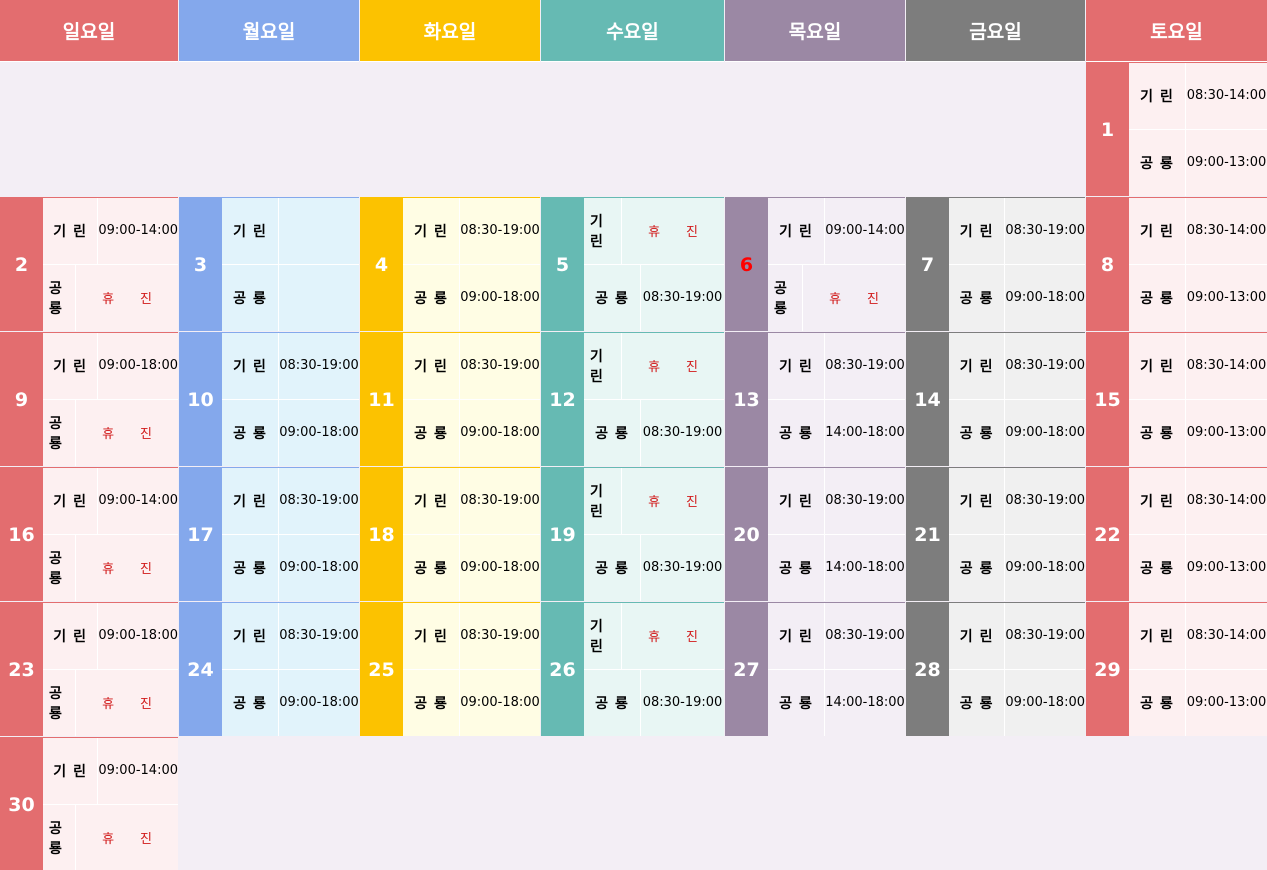 The width and height of the screenshot is (1267, 870). Describe the element at coordinates (654, 669) in the screenshot. I see `day-schedule: 기린 휴진 공룡 08:30-19:00` at that location.